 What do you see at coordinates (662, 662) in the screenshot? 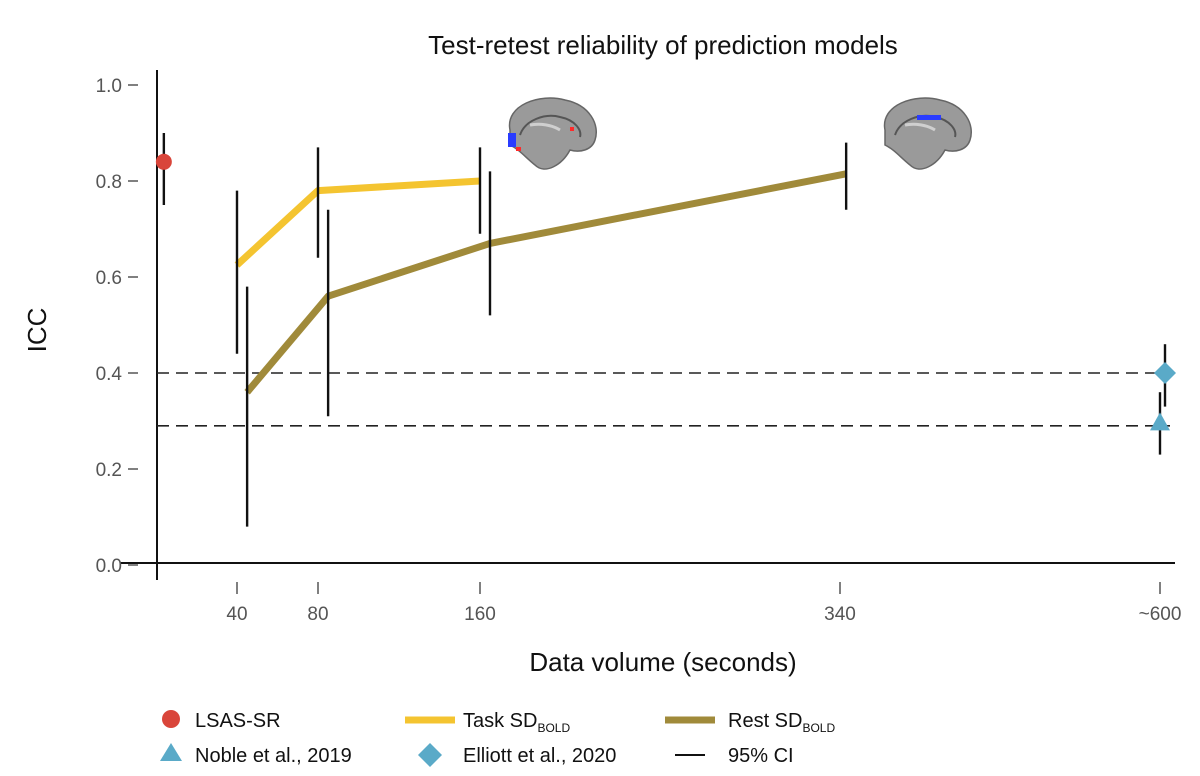
I see `x-axis-label: Data volume (seconds)` at bounding box center [662, 662].